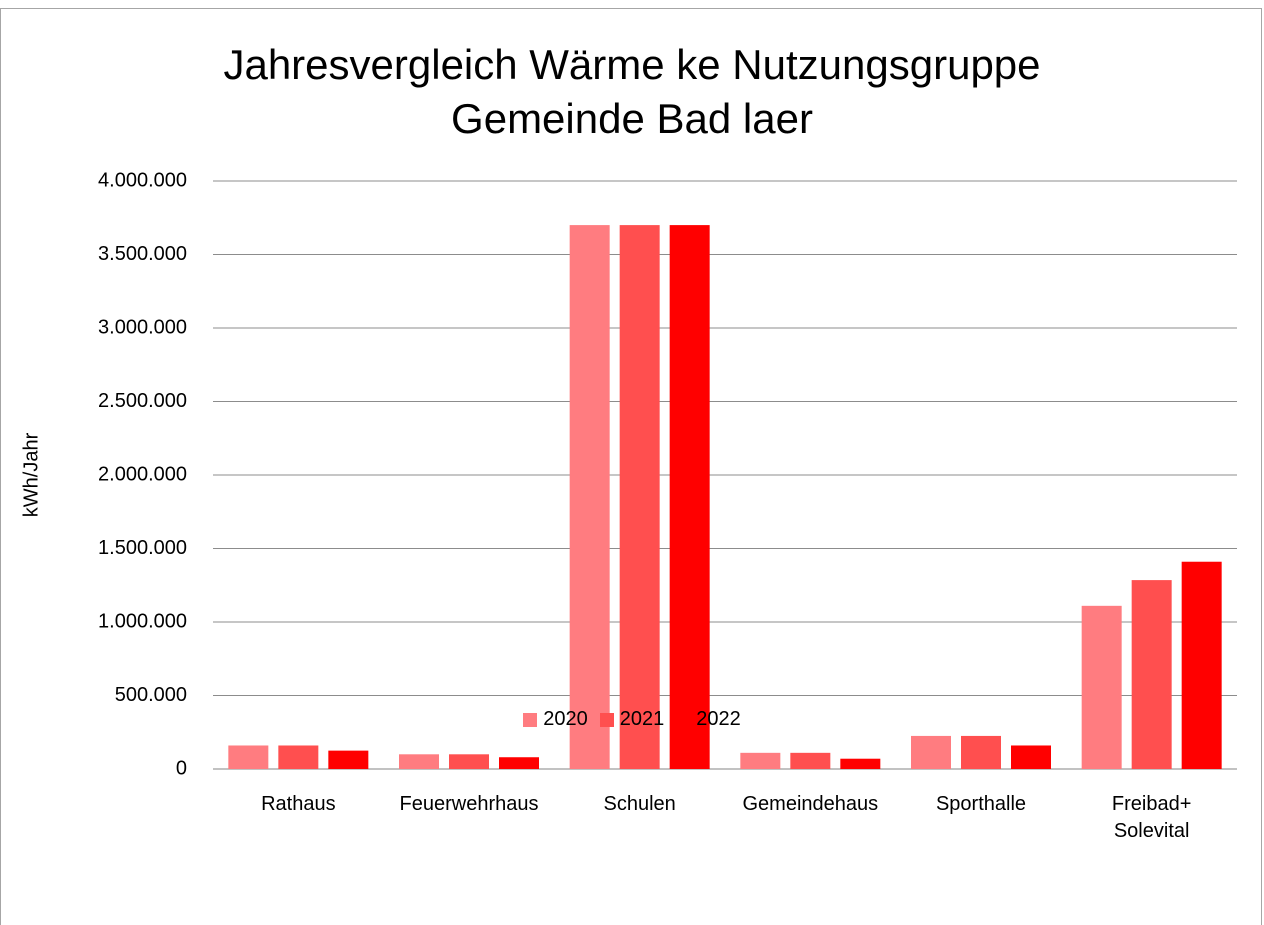  I want to click on x-tick-label: Schulen, so click(639, 804).